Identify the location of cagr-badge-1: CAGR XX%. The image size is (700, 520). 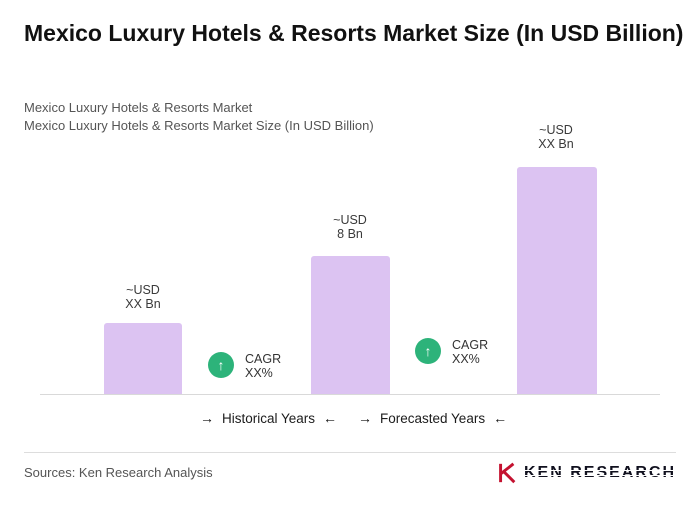
(263, 366).